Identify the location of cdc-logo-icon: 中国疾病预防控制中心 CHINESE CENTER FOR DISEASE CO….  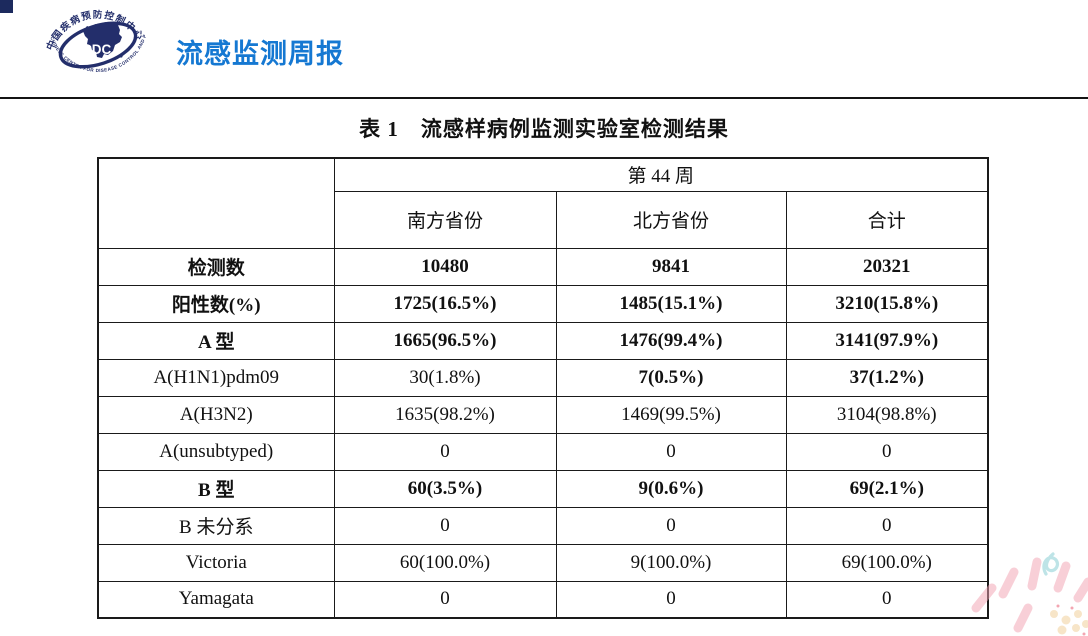
(97, 51).